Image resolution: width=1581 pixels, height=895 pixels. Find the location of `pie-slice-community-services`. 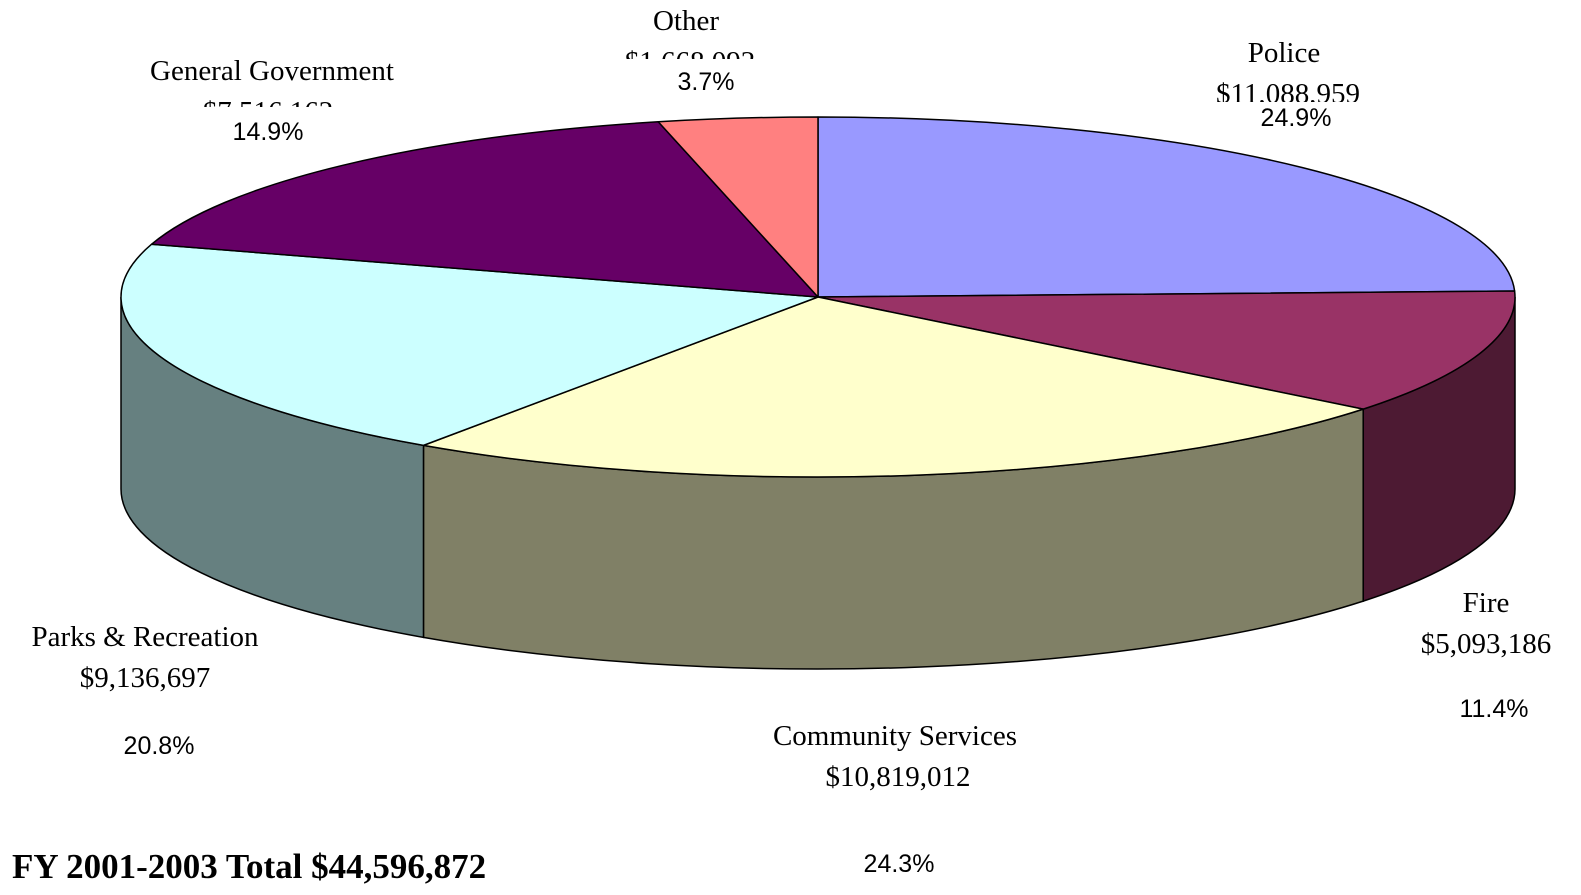

pie-slice-community-services is located at coordinates (893, 387).